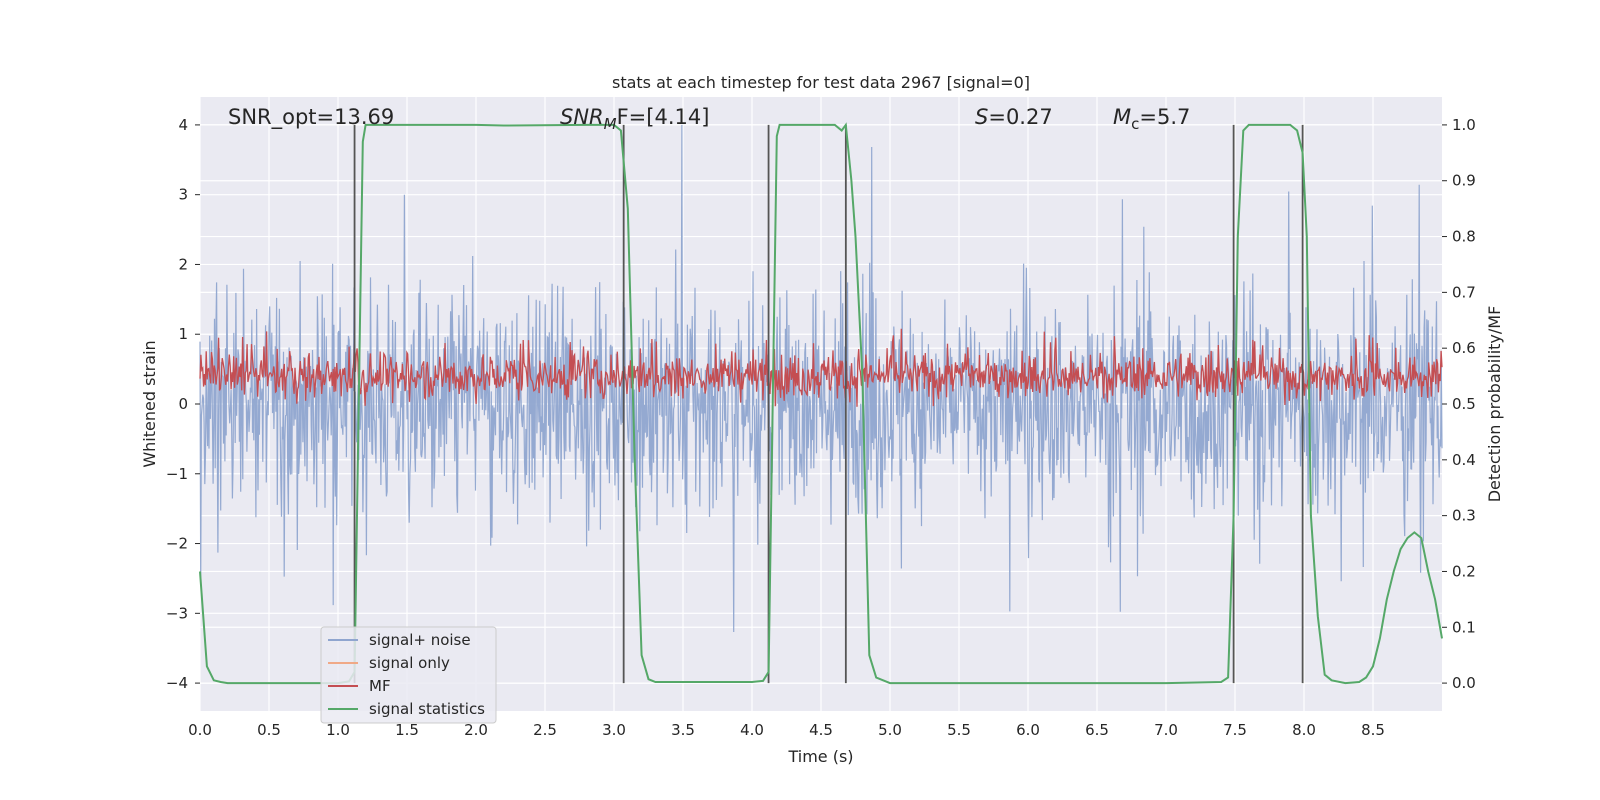 The image size is (1600, 800). Describe the element at coordinates (1494, 404) in the screenshot. I see `y-axis-right-label: Detection probability/MF` at that location.